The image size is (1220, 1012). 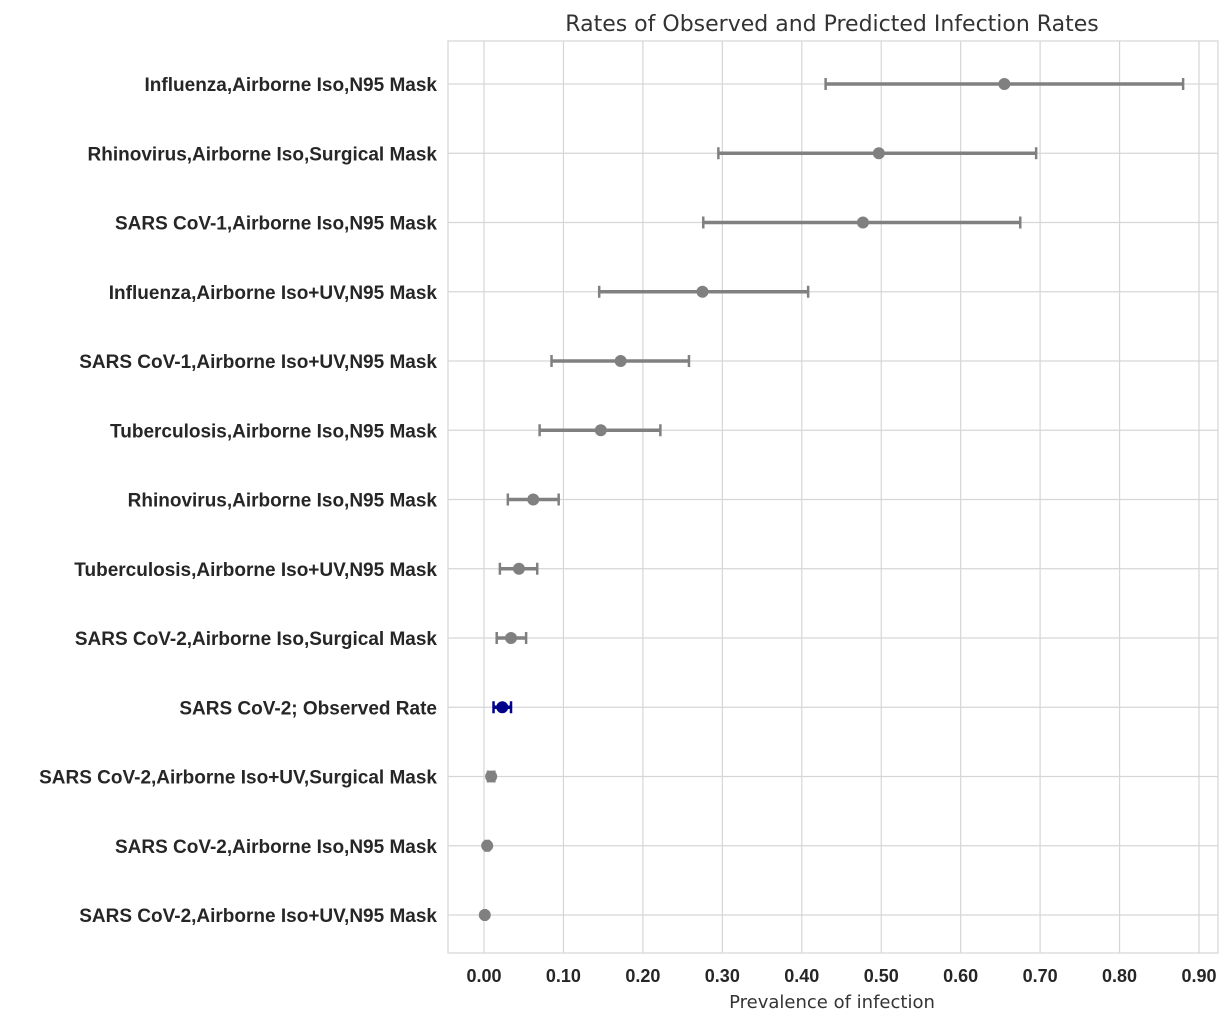 What do you see at coordinates (283, 501) in the screenshot?
I see `category-label: Rhinovirus,Airborne Iso,N95 Mask` at bounding box center [283, 501].